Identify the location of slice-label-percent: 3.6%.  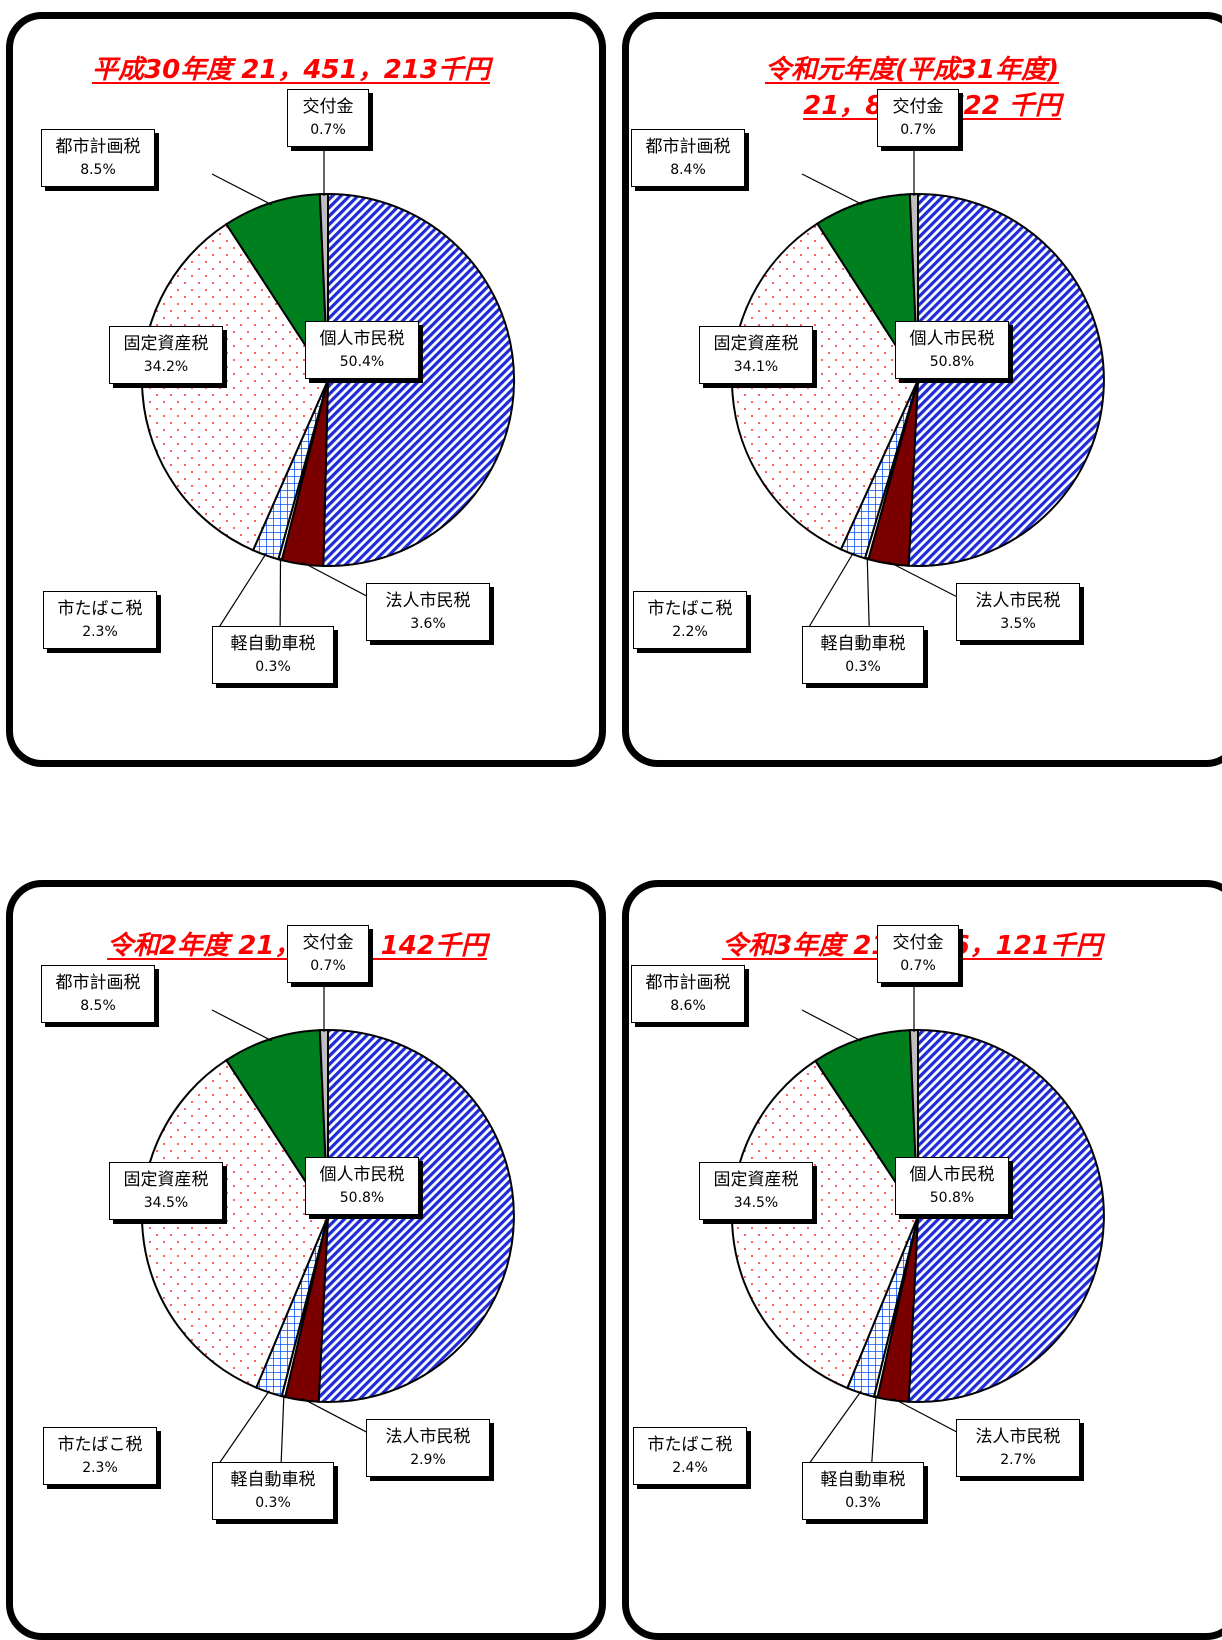
(428, 624).